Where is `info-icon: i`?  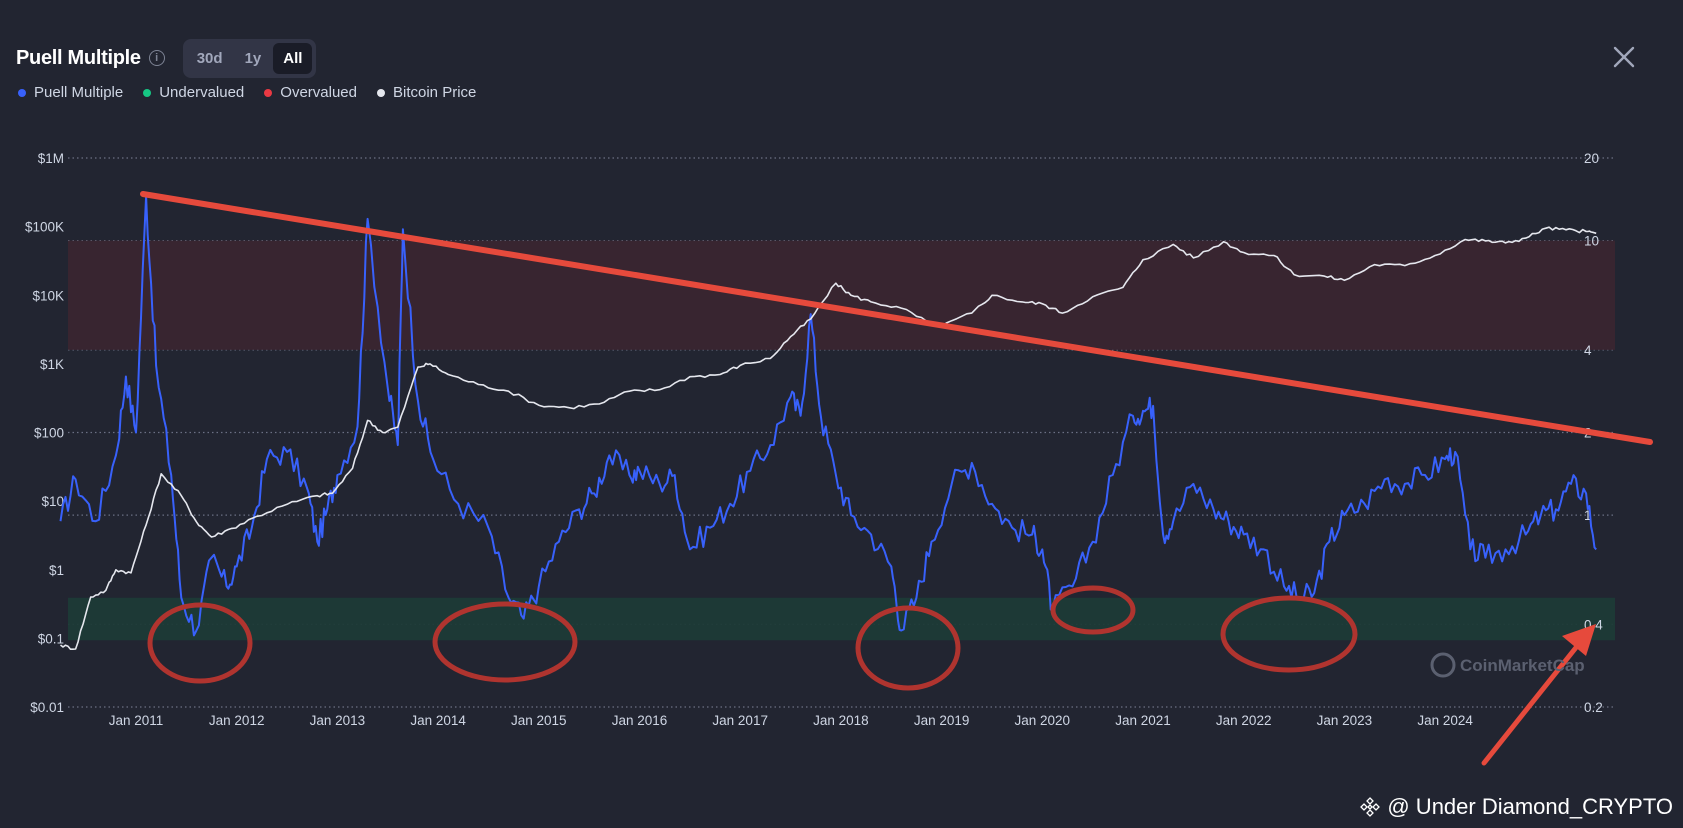 info-icon: i is located at coordinates (156, 58).